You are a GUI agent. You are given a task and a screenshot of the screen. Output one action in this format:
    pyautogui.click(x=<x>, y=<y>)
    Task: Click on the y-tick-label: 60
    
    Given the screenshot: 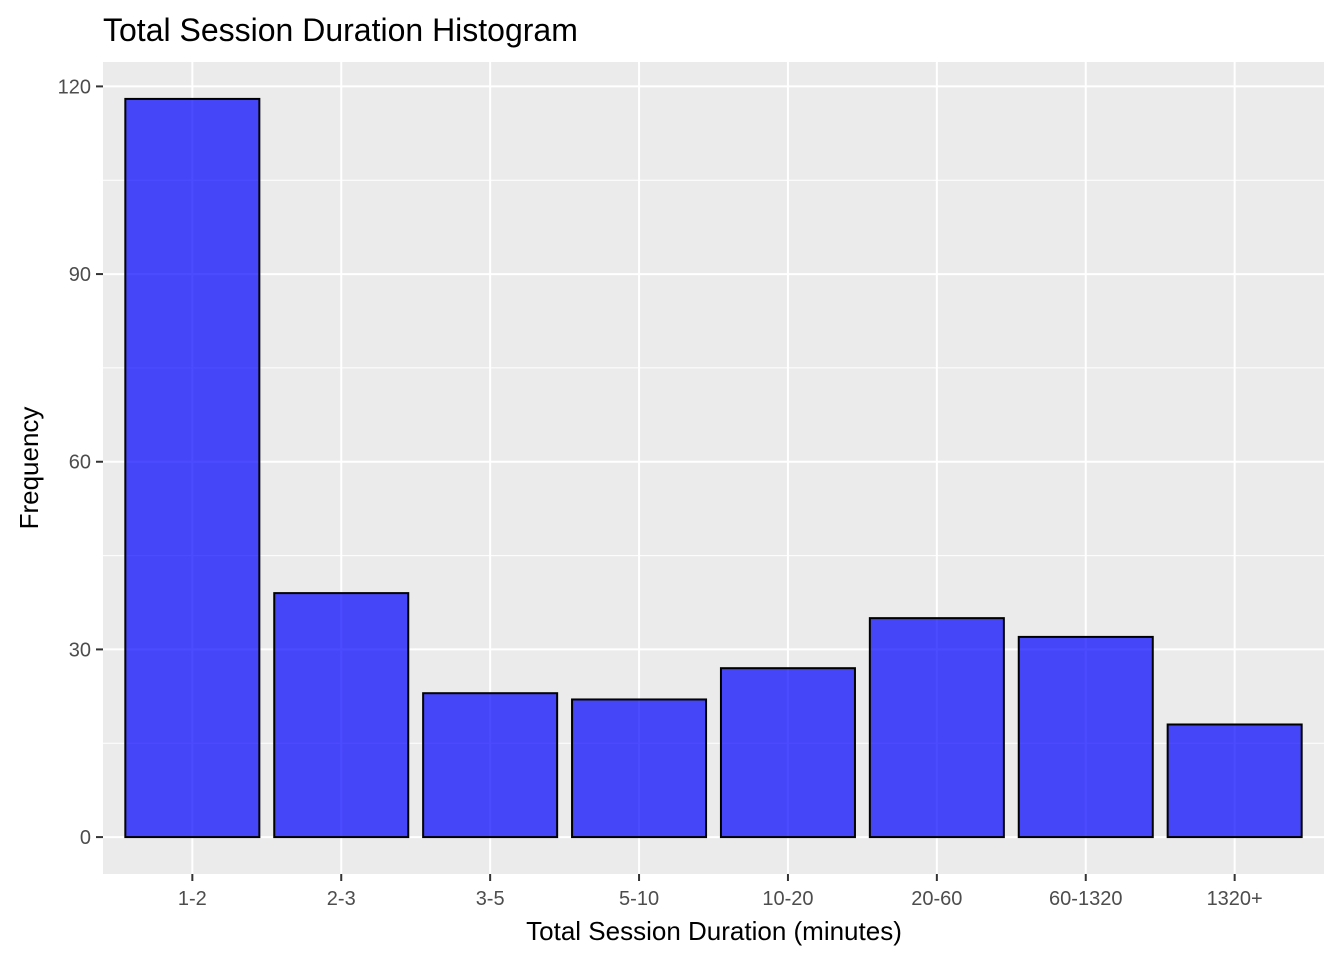 What is the action you would take?
    pyautogui.click(x=80, y=463)
    